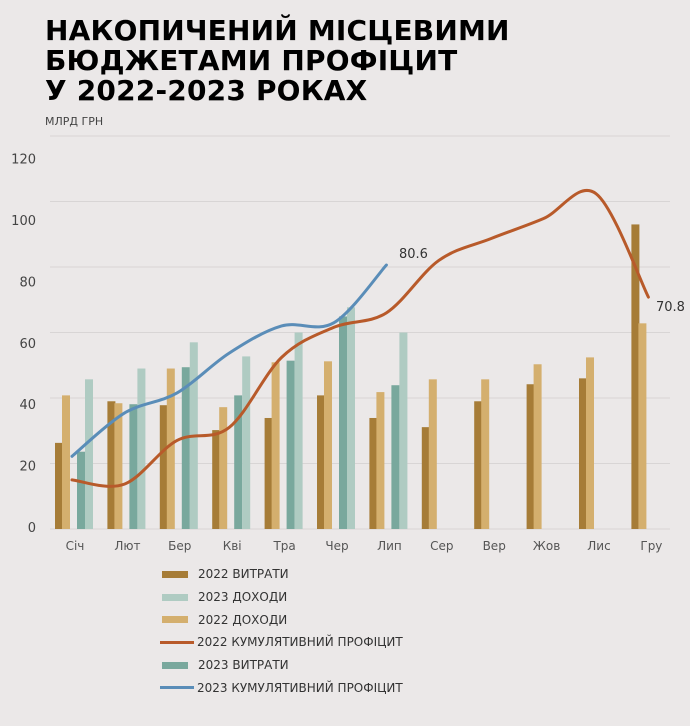  I want to click on y-tick-label: 120, so click(23, 160).